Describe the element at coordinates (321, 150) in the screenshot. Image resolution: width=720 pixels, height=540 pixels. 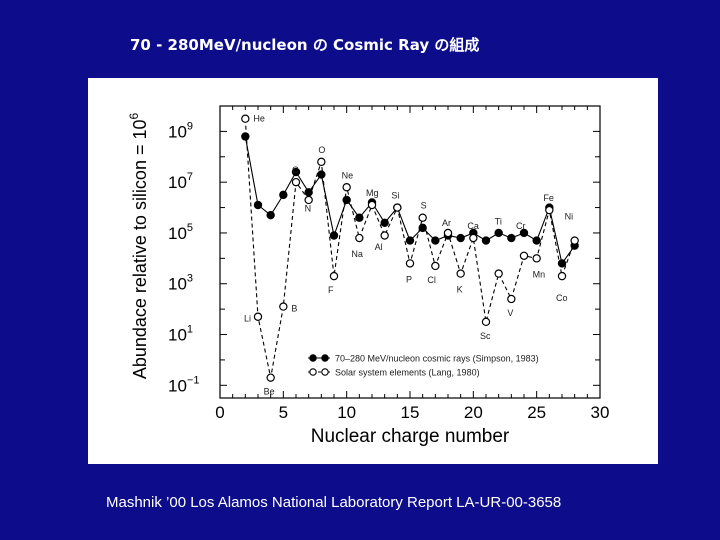
I see `element-label: O` at that location.